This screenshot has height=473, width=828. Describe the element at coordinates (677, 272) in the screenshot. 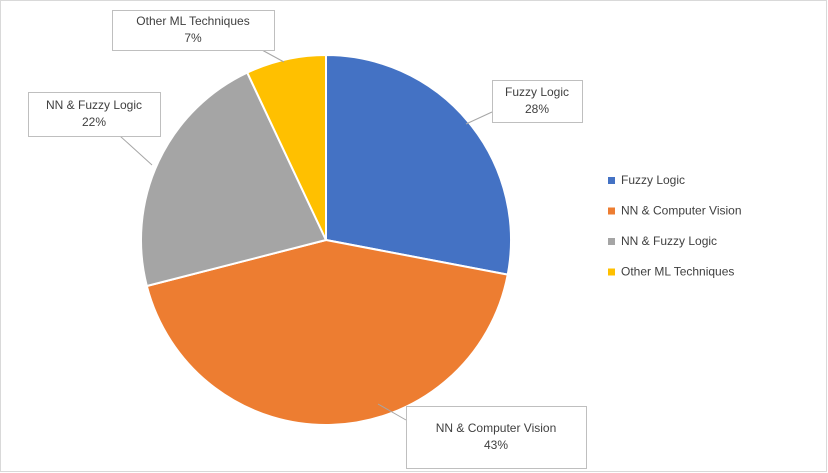

I see `legend-label: Other ML Techniques` at that location.